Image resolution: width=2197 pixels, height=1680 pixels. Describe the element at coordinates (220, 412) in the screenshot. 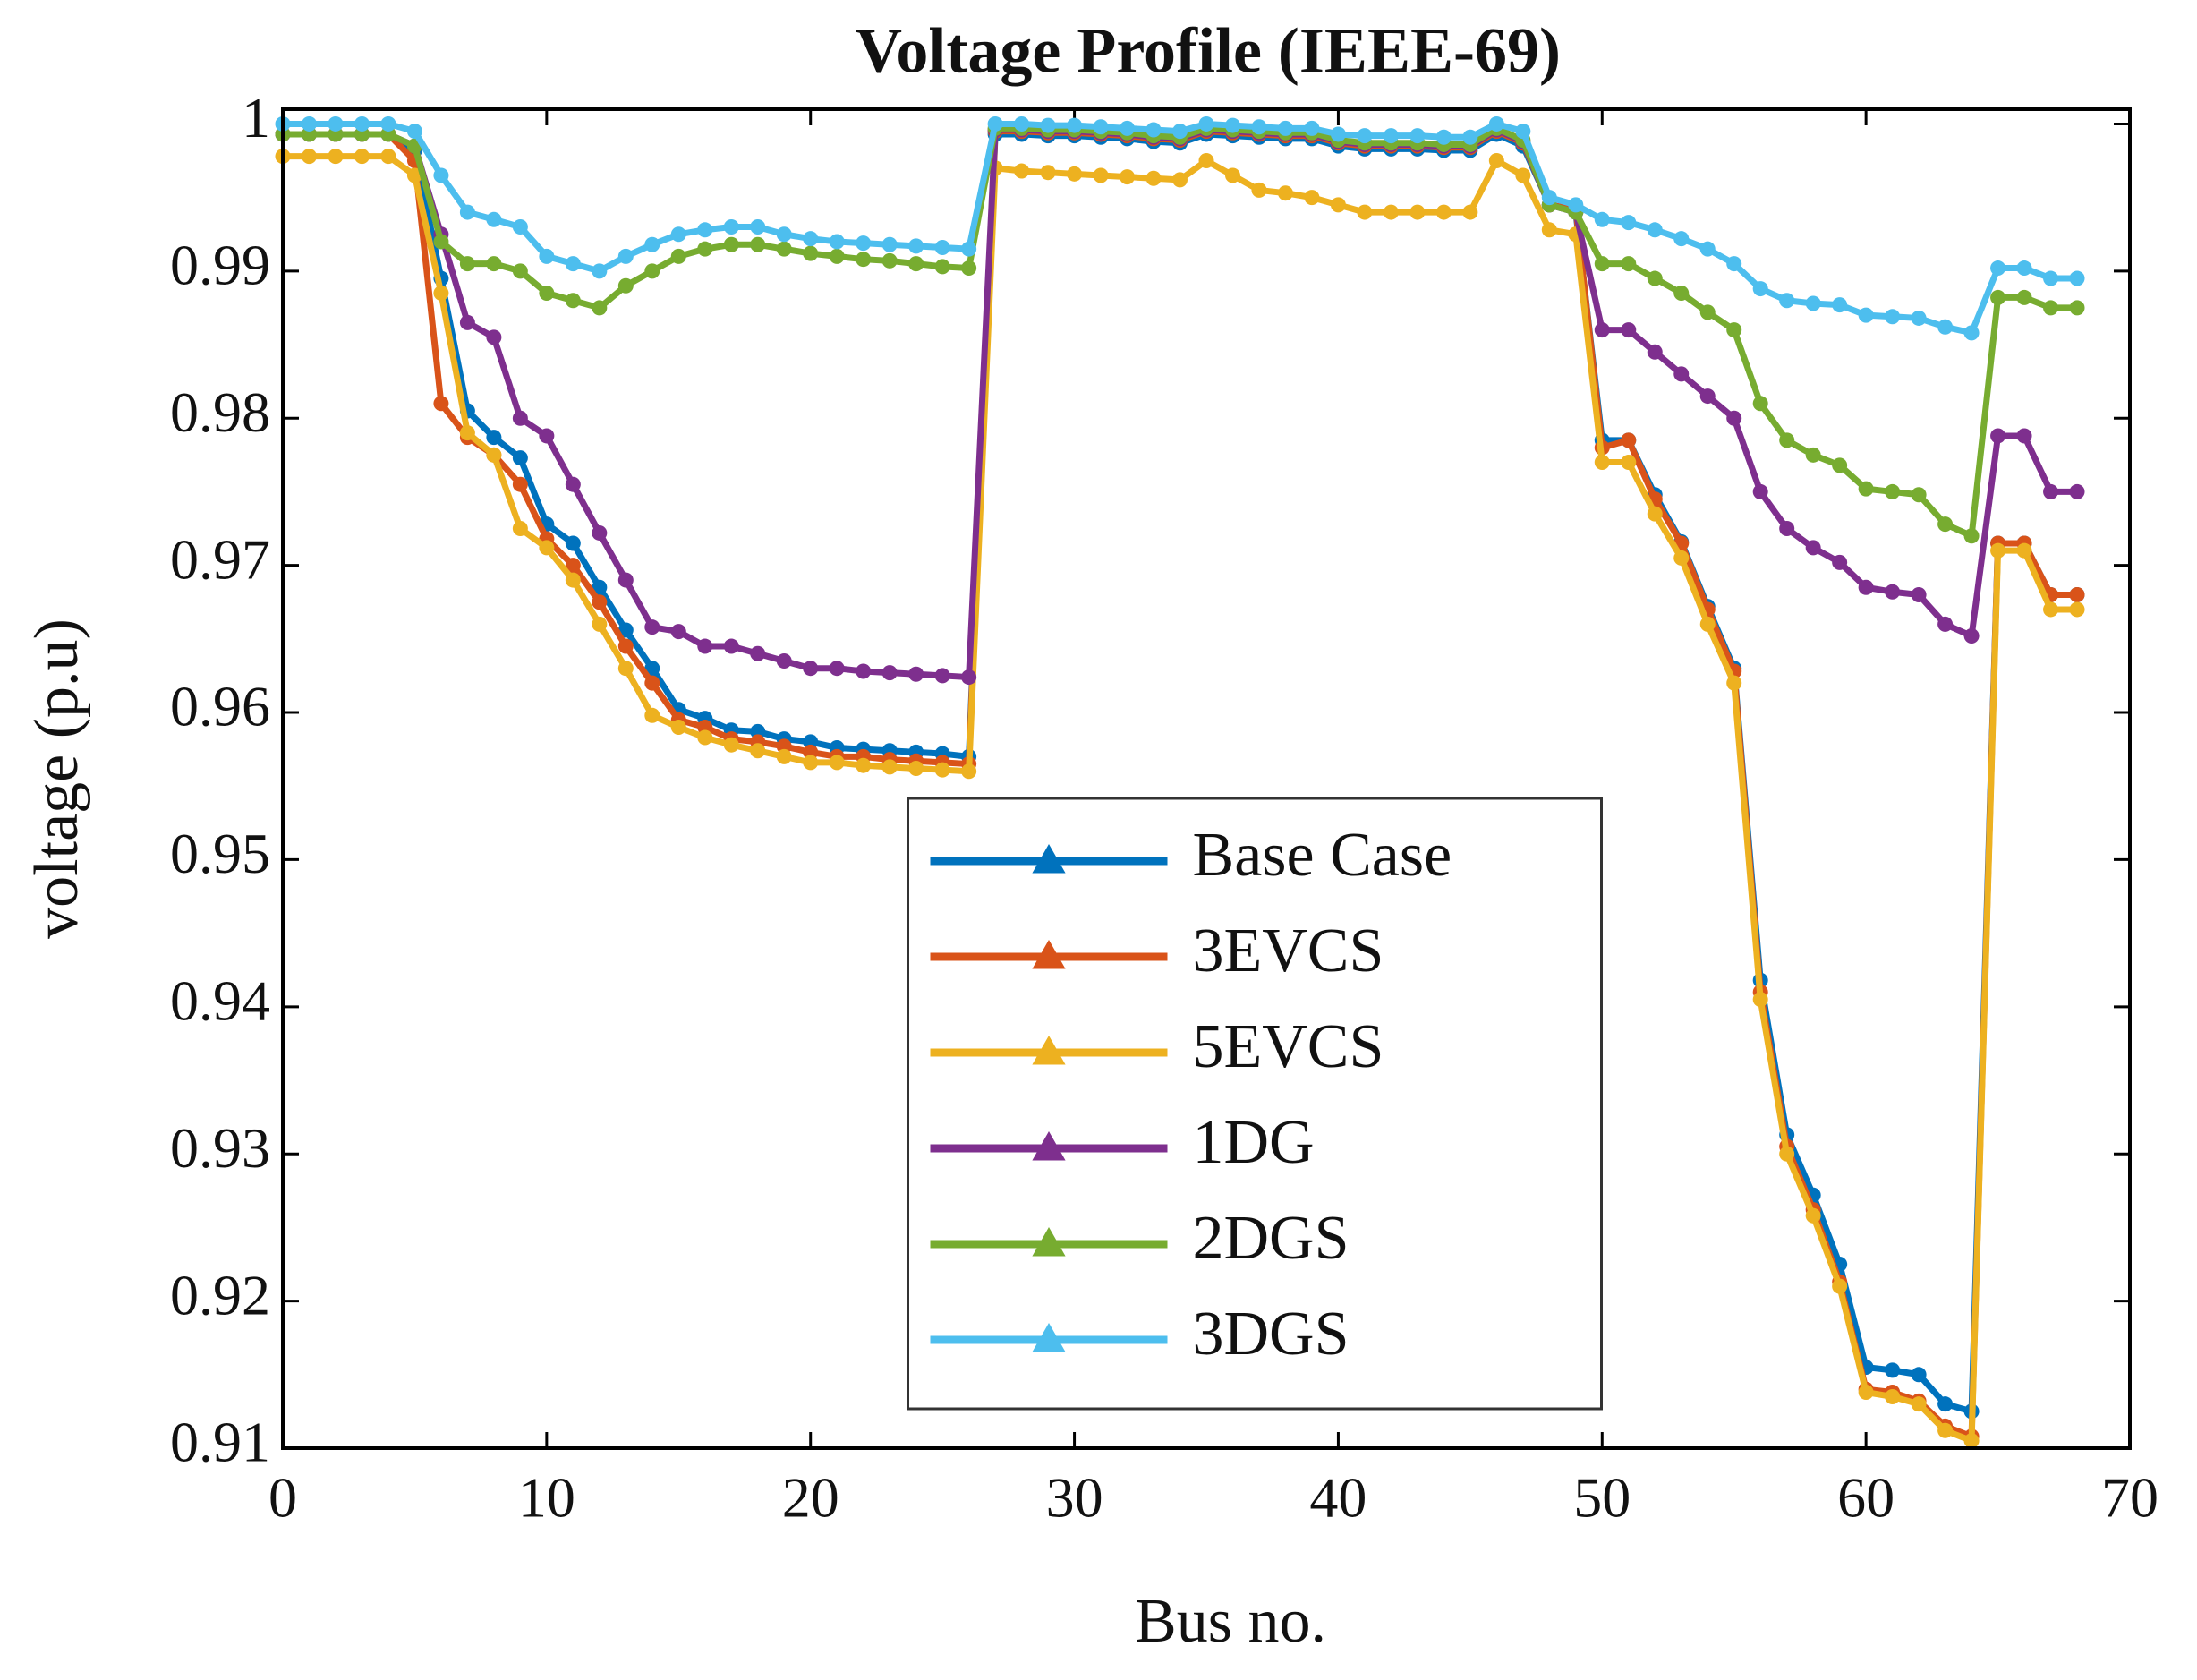

I see `y-tick-label: 0.98` at that location.